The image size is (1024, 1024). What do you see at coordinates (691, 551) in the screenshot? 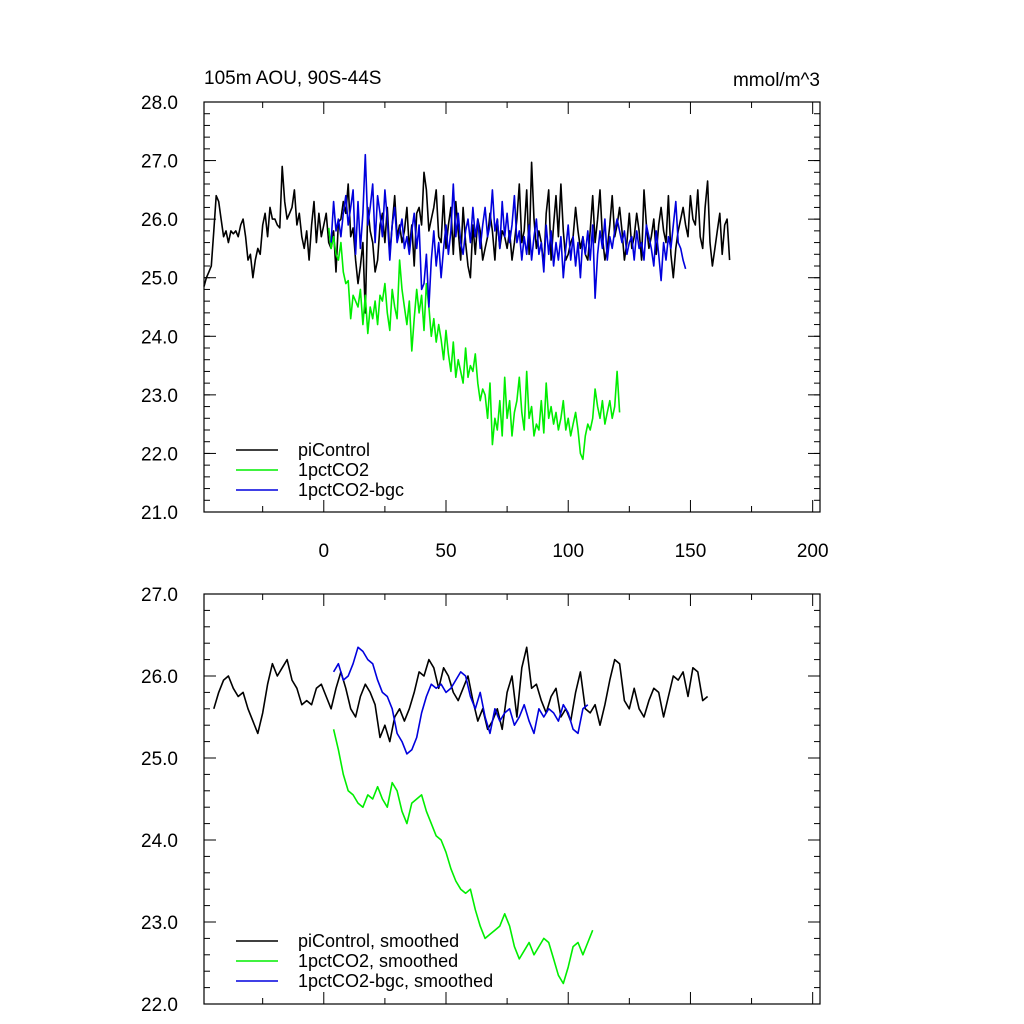
I see `x-tick-label: 150` at bounding box center [691, 551].